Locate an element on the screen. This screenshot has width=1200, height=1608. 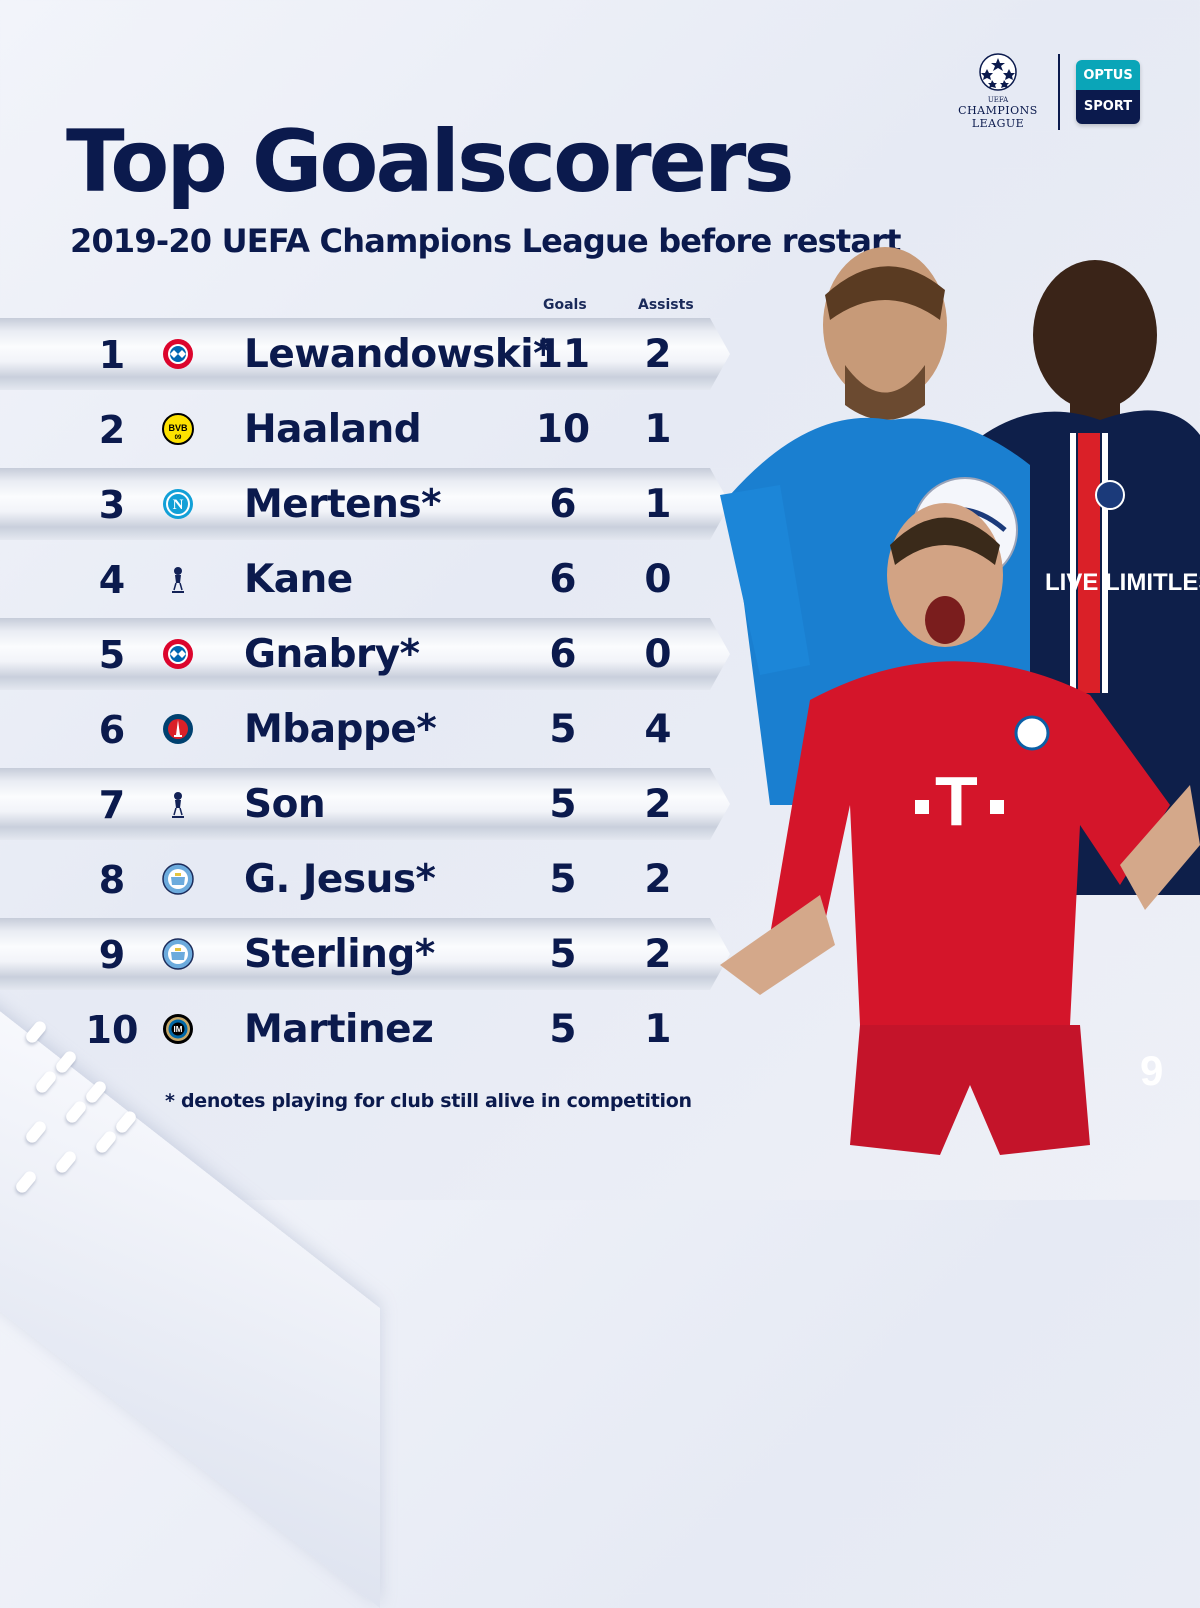
rank-number: 2 is located at coordinates (112, 430).